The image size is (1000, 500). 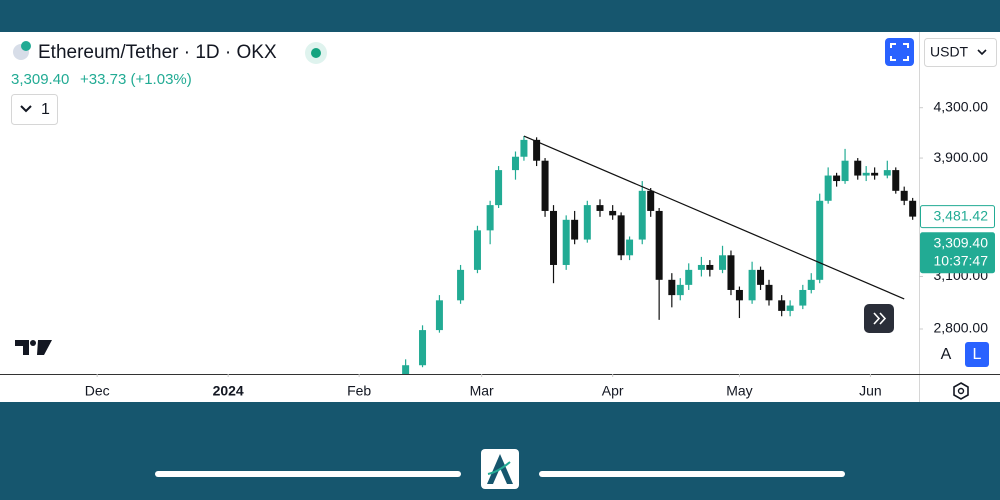 I want to click on log-scale-button, so click(x=977, y=354).